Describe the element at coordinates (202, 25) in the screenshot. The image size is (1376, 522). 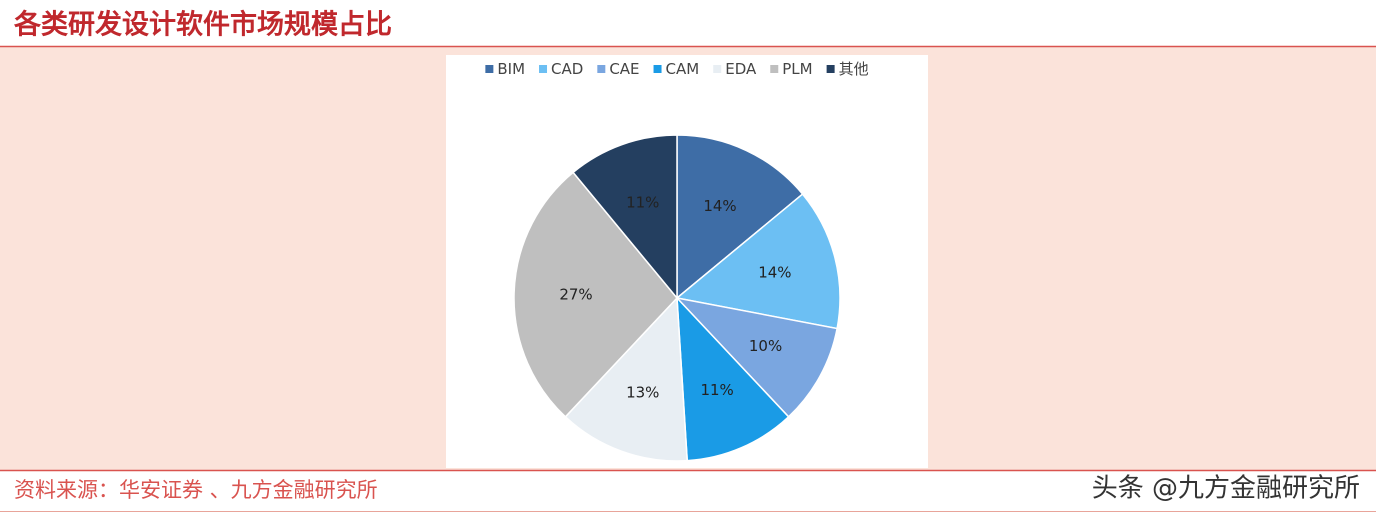
I see `chart-title: 各类研发设计软件市场规模占比` at that location.